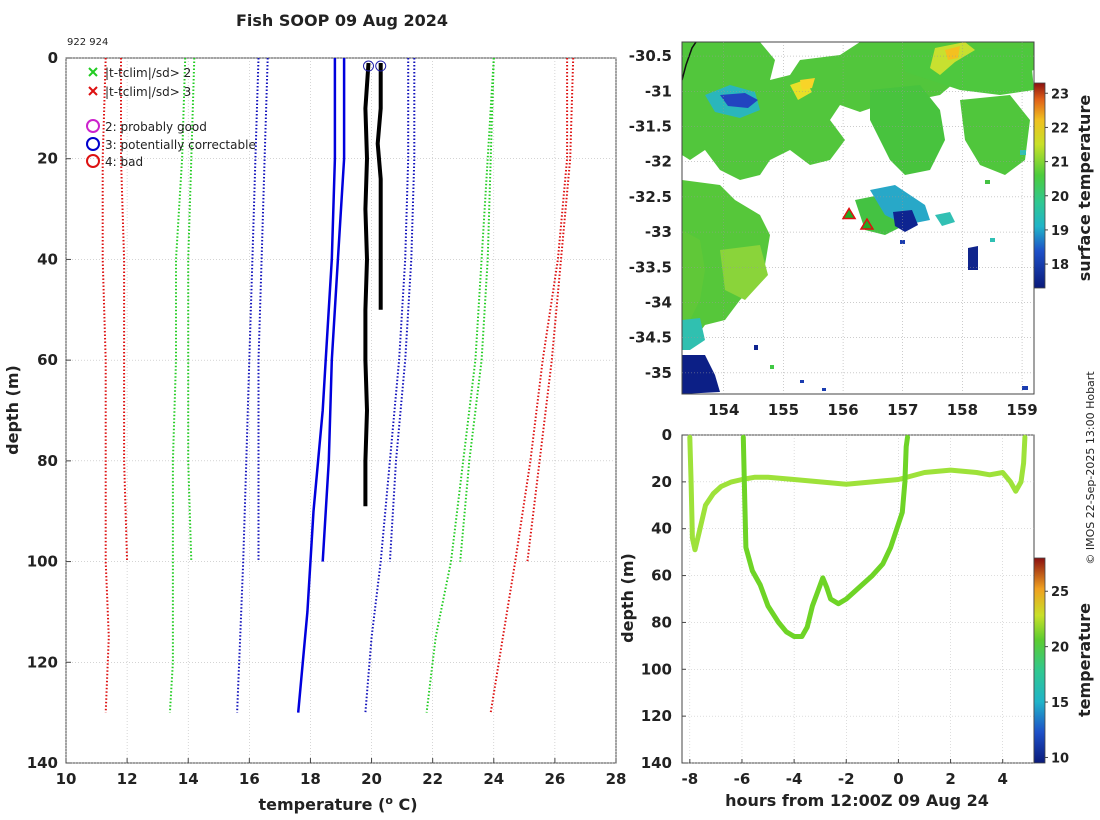 Image resolution: width=1100 pixels, height=820 pixels. What do you see at coordinates (371, 779) in the screenshot?
I see `x-tick-label: 20` at bounding box center [371, 779].